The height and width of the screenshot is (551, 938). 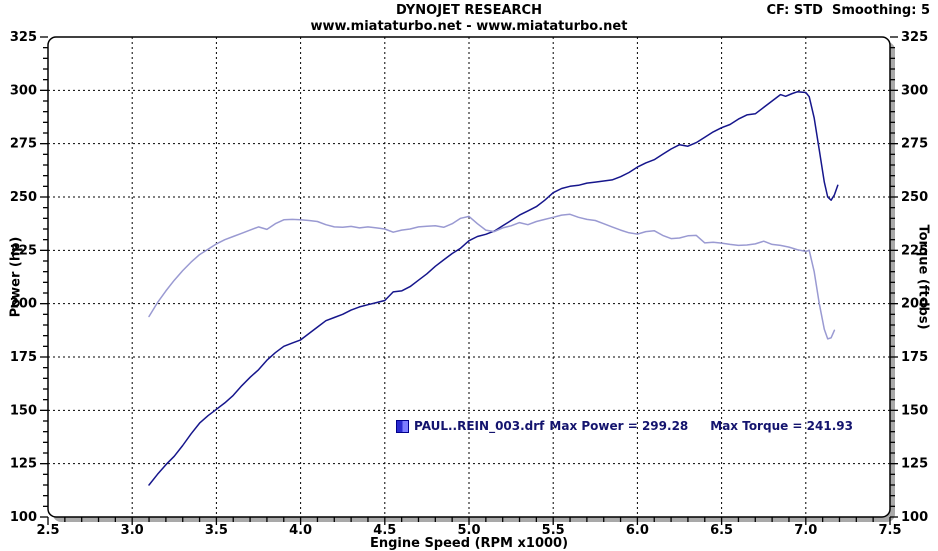 I want to click on x-tick-label: 3.5, so click(x=216, y=530).